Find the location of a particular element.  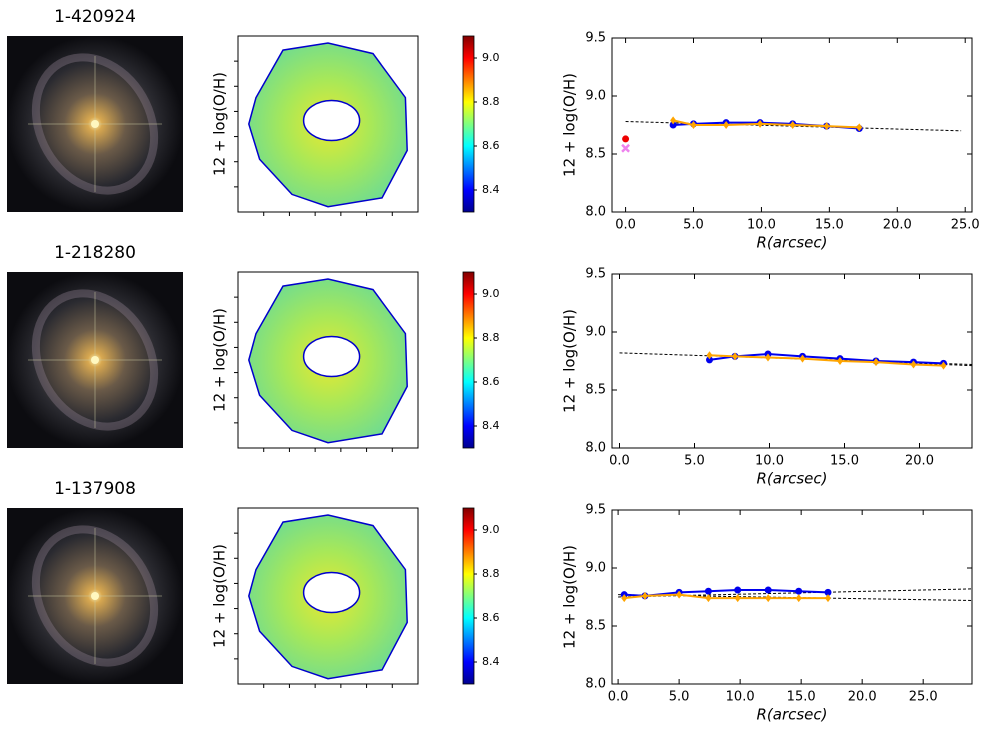

fit-line is located at coordinates (795, 593).